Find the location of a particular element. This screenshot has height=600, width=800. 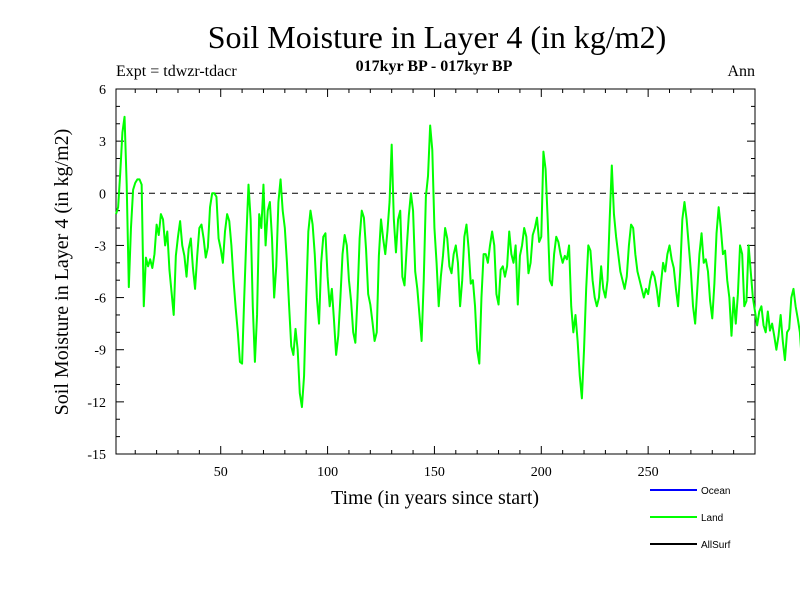

legend-label-allsurf: AllSurf is located at coordinates (716, 545).